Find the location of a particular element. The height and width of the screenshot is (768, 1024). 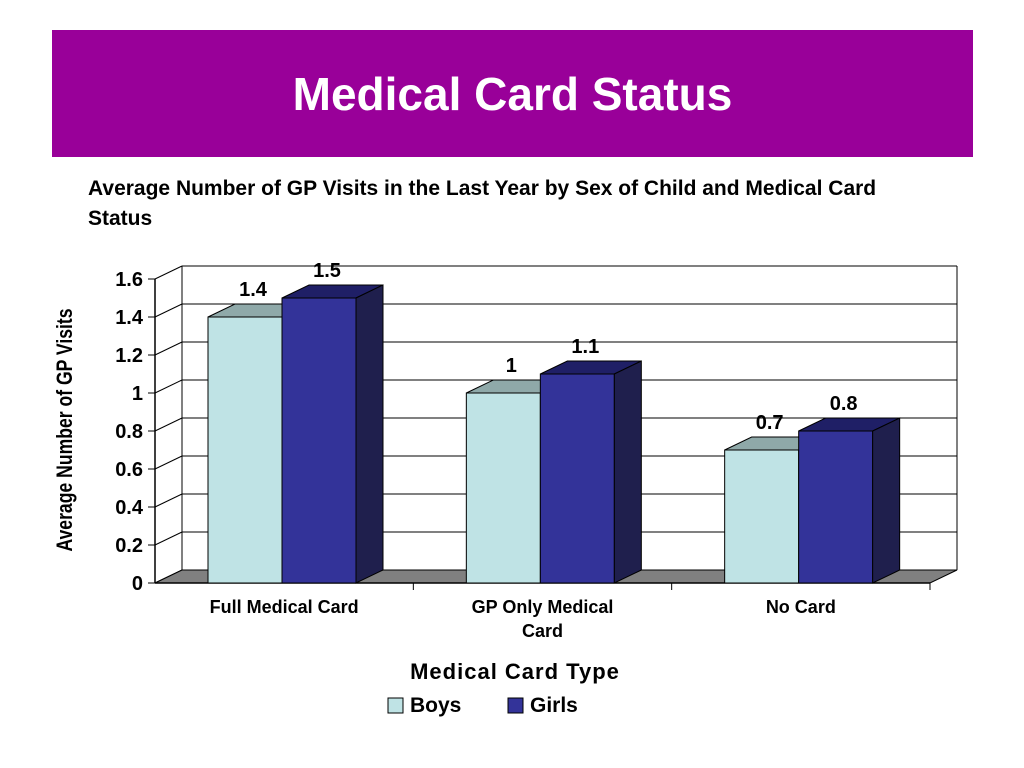

title-bar: Medical Card Status is located at coordinates (512, 93).